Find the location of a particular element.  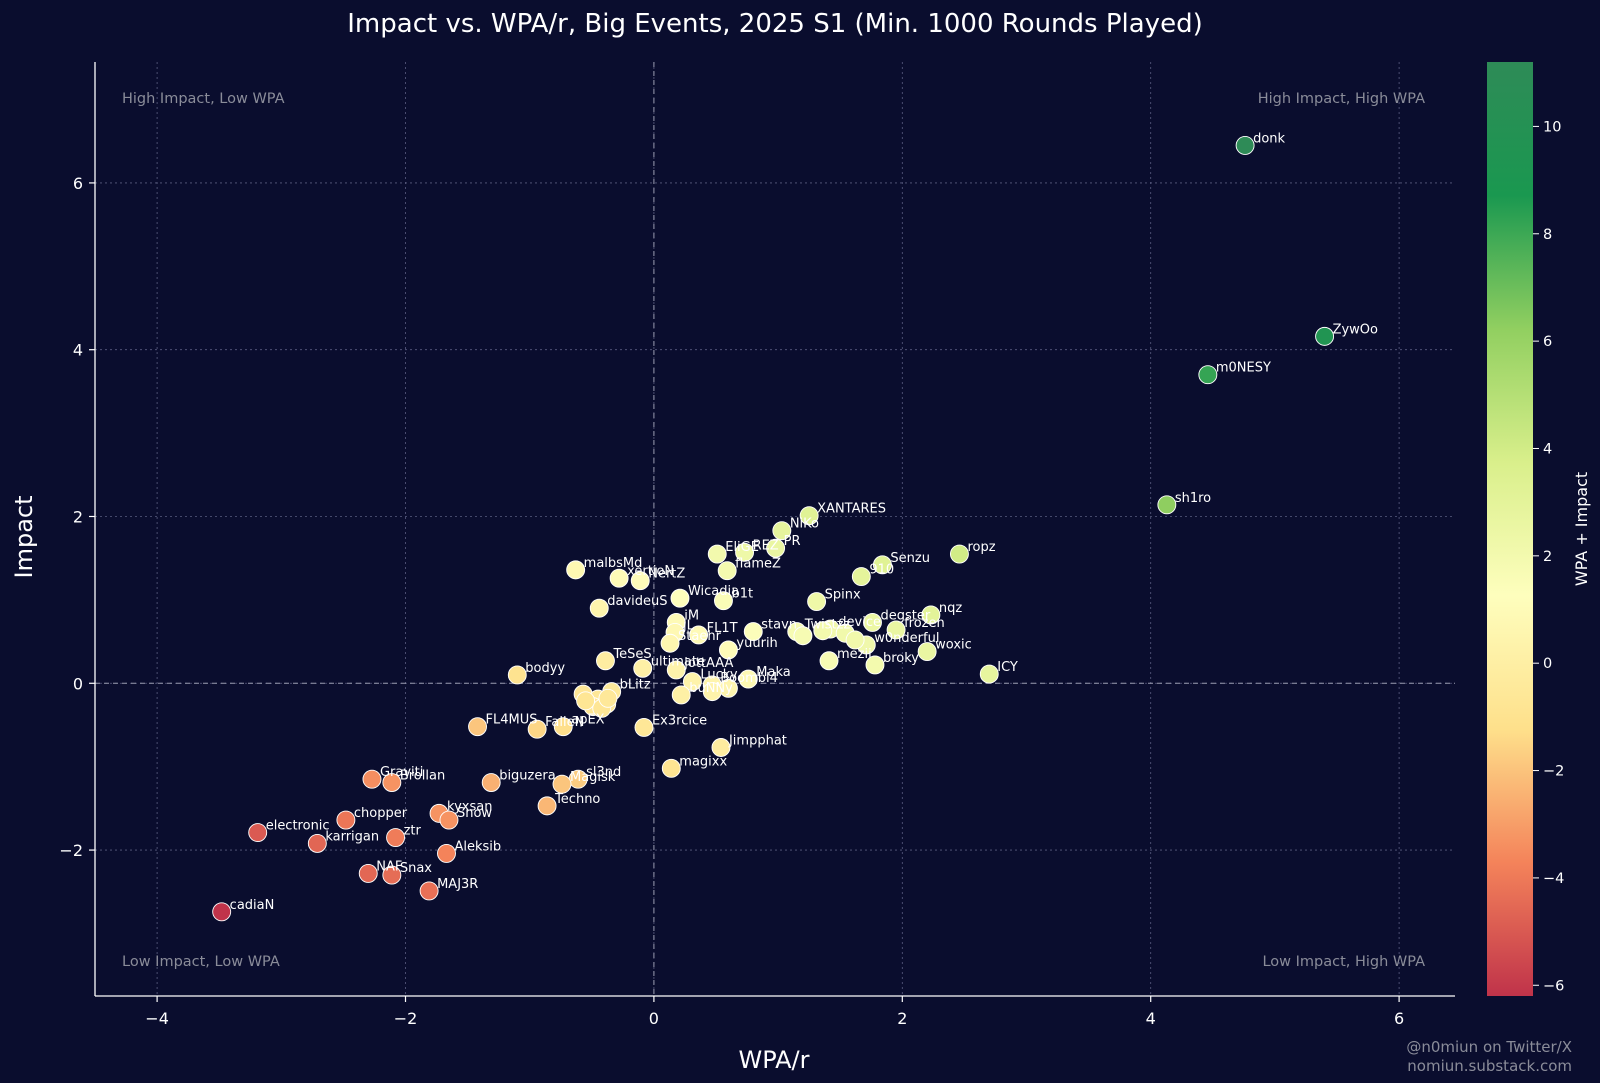

point-label: ropz is located at coordinates (981, 547).